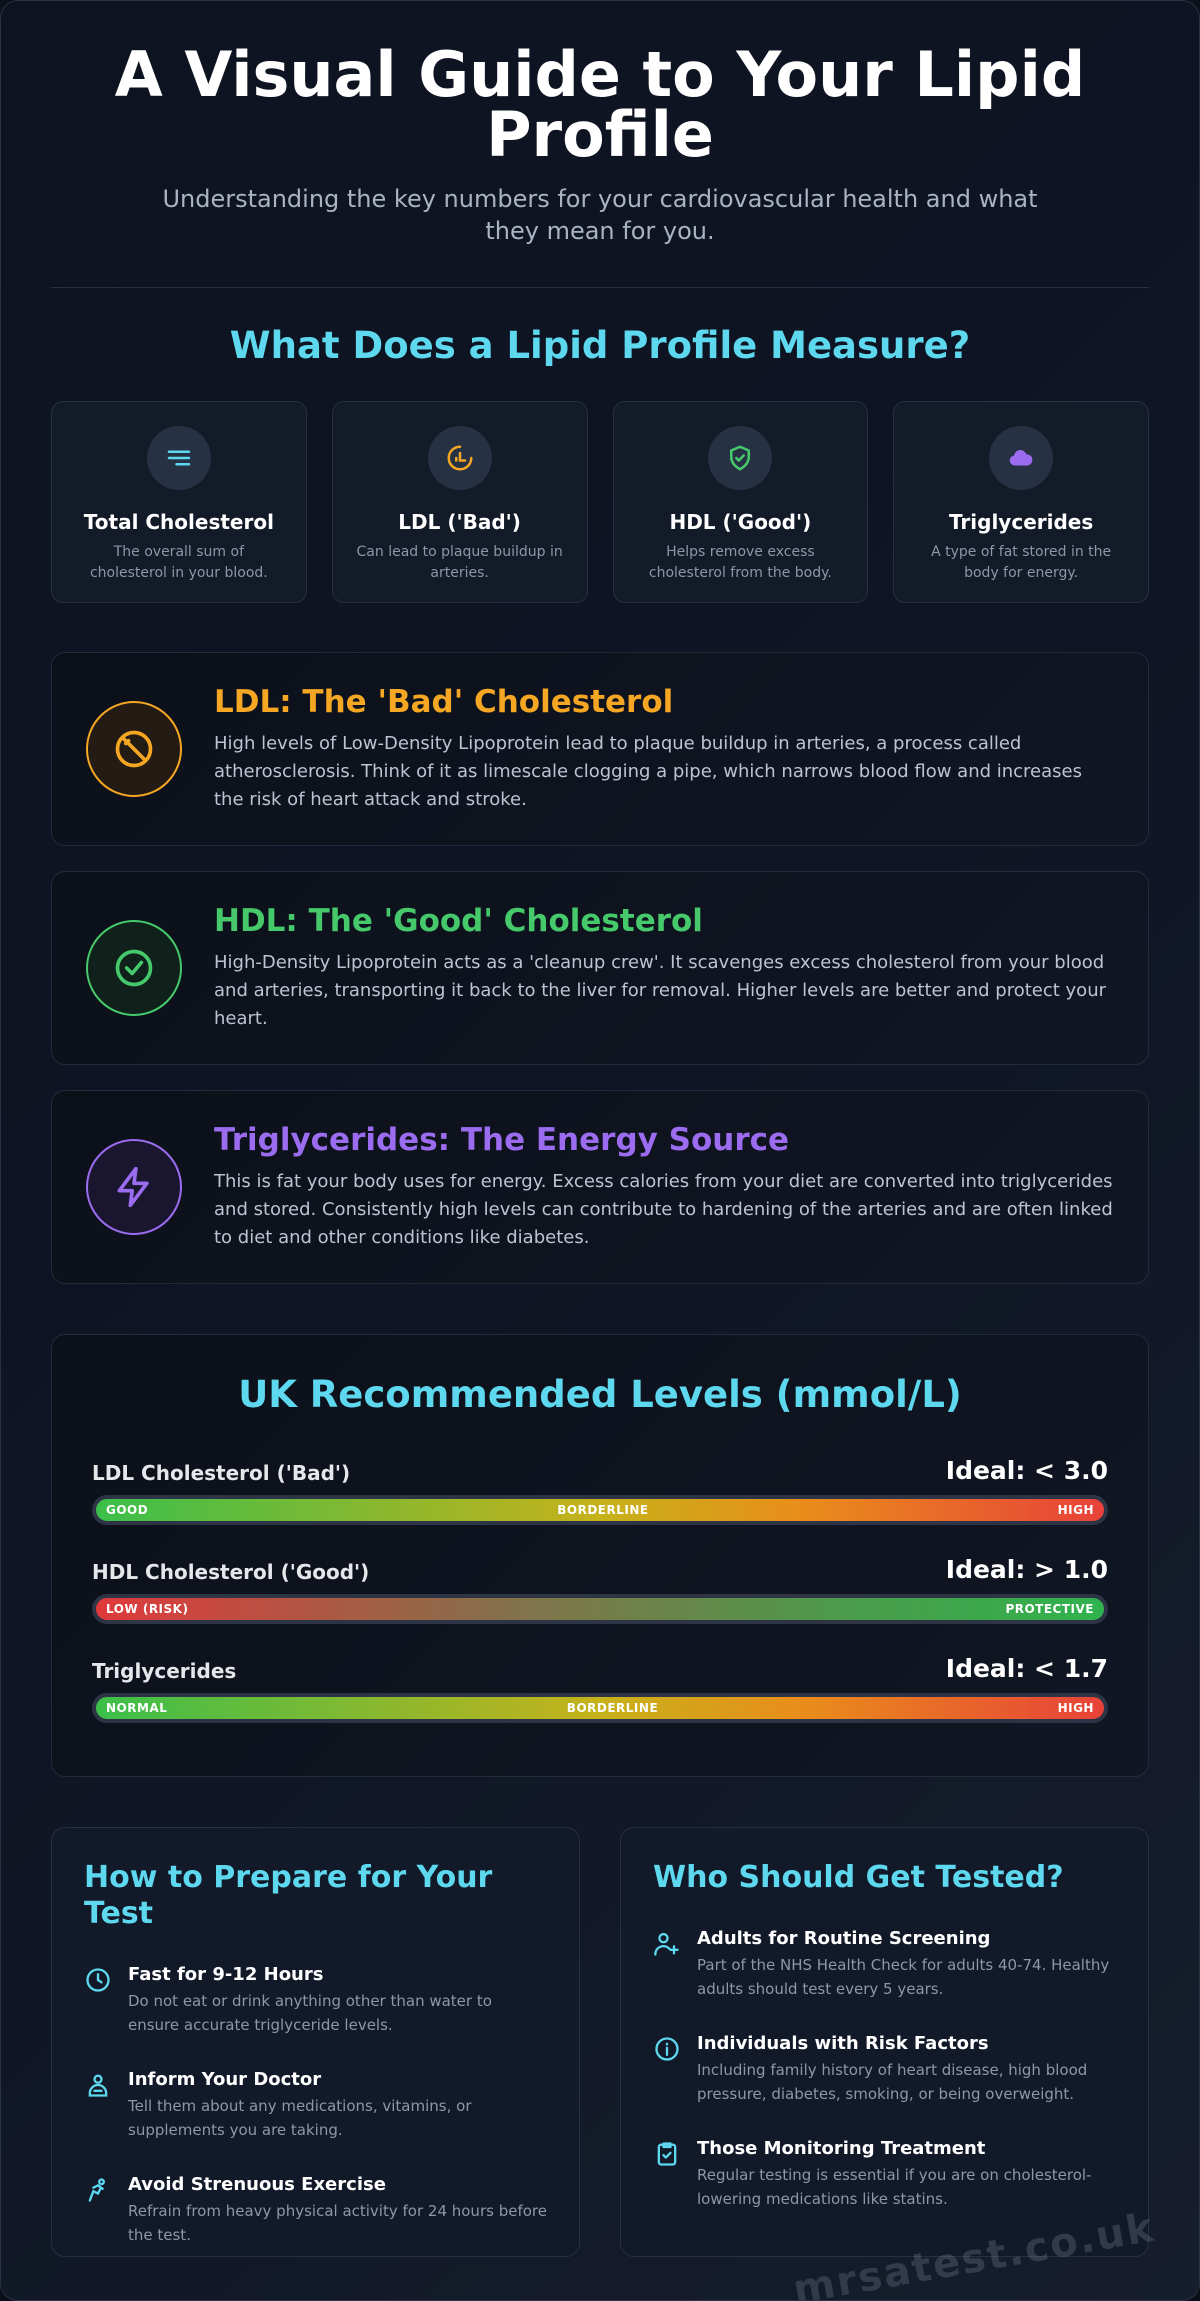 This screenshot has width=1200, height=2301. Describe the element at coordinates (147, 1609) in the screenshot. I see `bar-label-left: LOW (RISK)` at that location.